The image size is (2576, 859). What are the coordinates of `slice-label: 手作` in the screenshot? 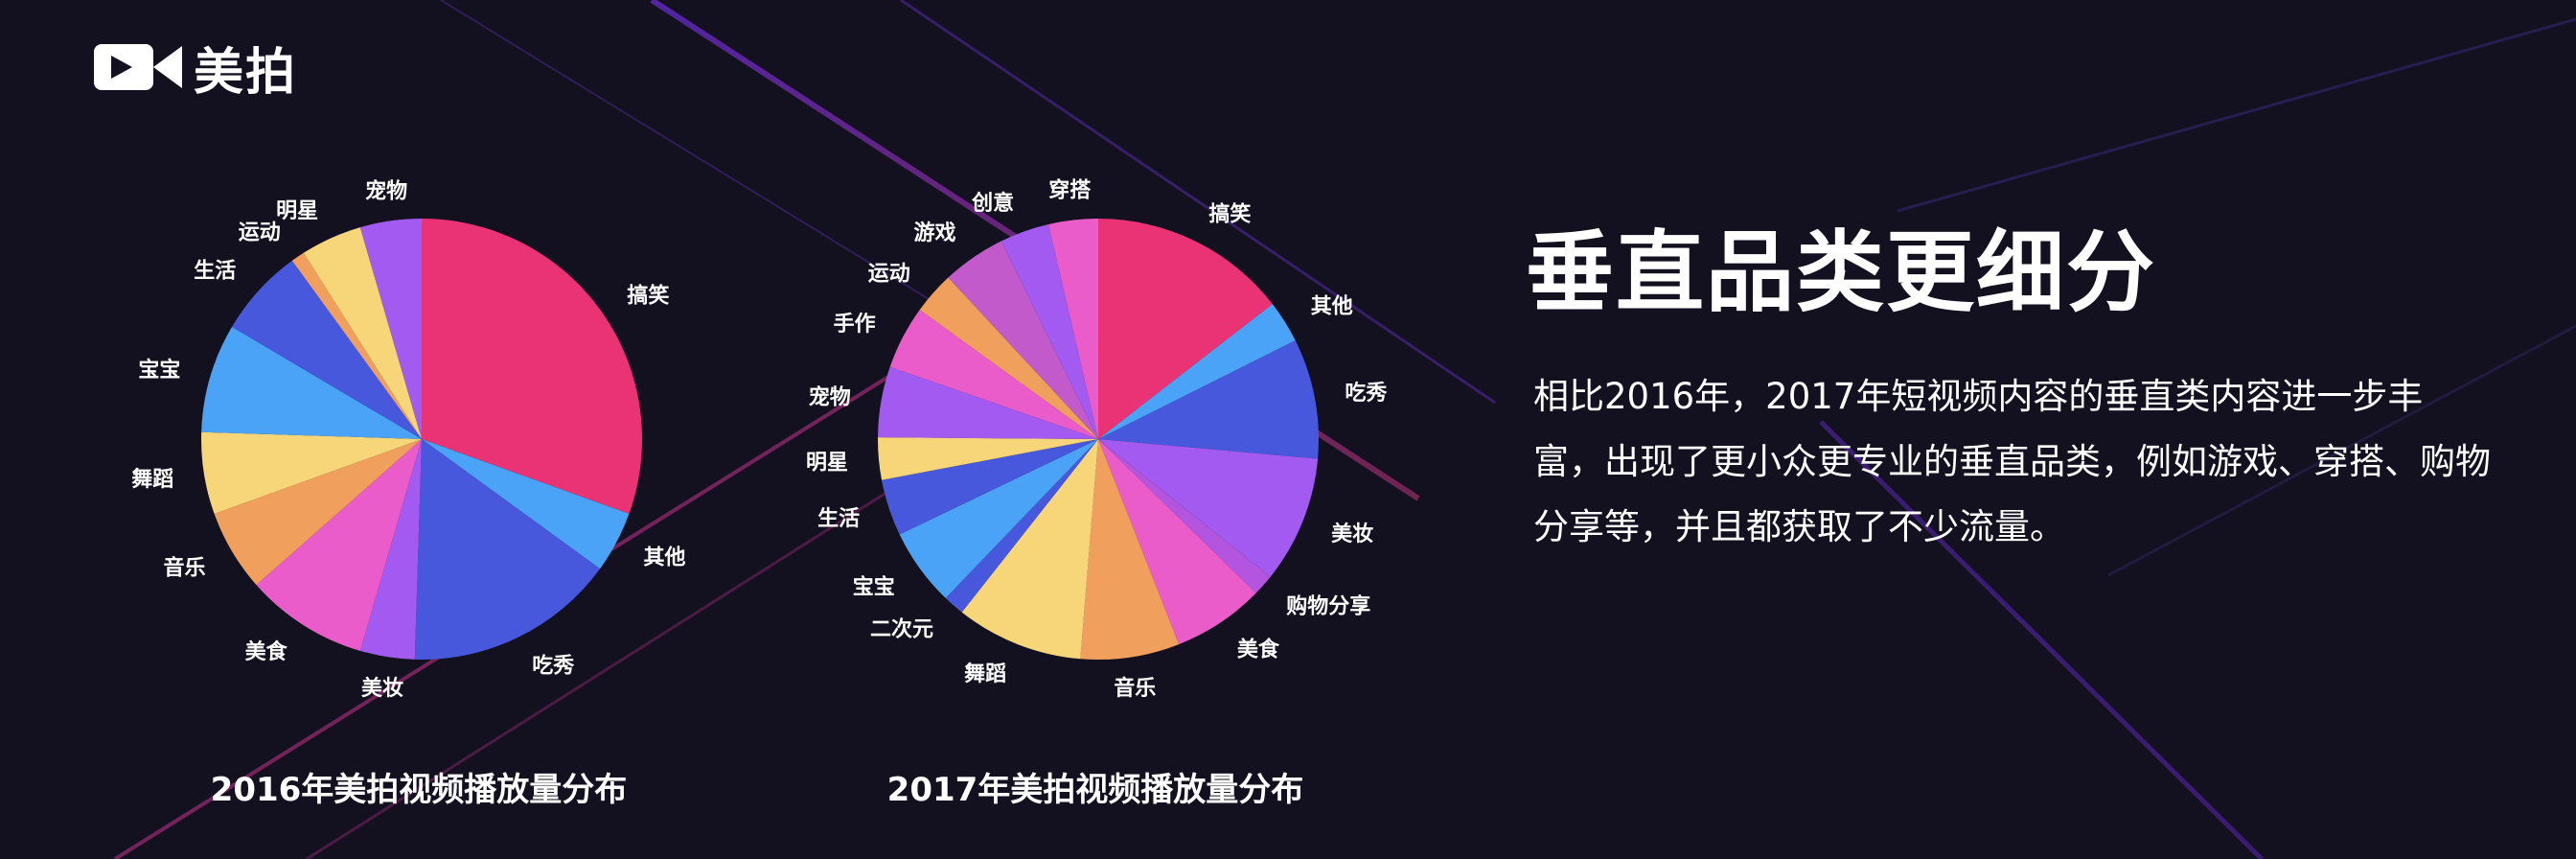 It's located at (855, 325).